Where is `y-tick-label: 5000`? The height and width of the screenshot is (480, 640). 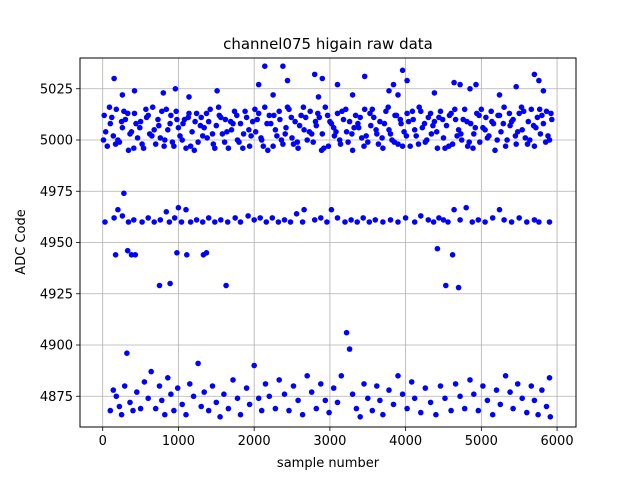
y-tick-label: 5000 is located at coordinates (56, 141).